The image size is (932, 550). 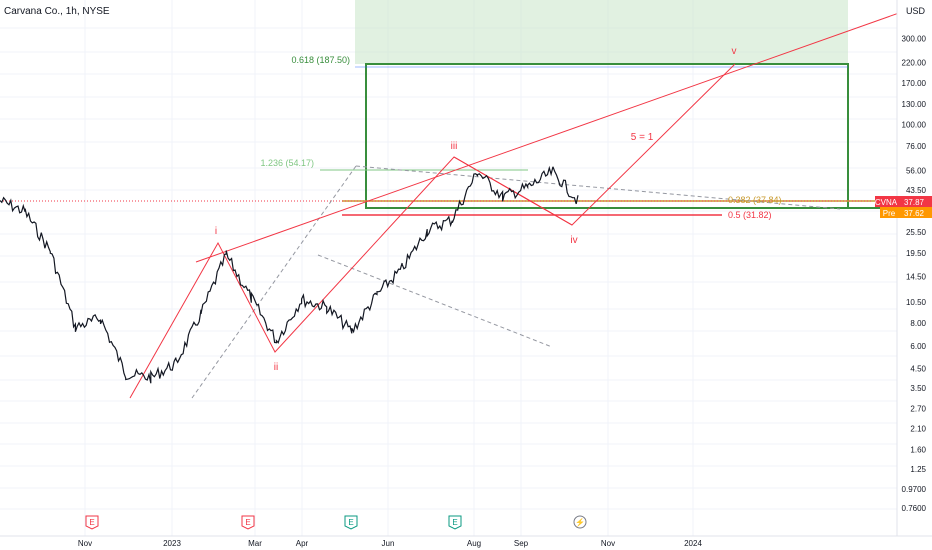 I want to click on wave-label-iii: iii, so click(x=454, y=146).